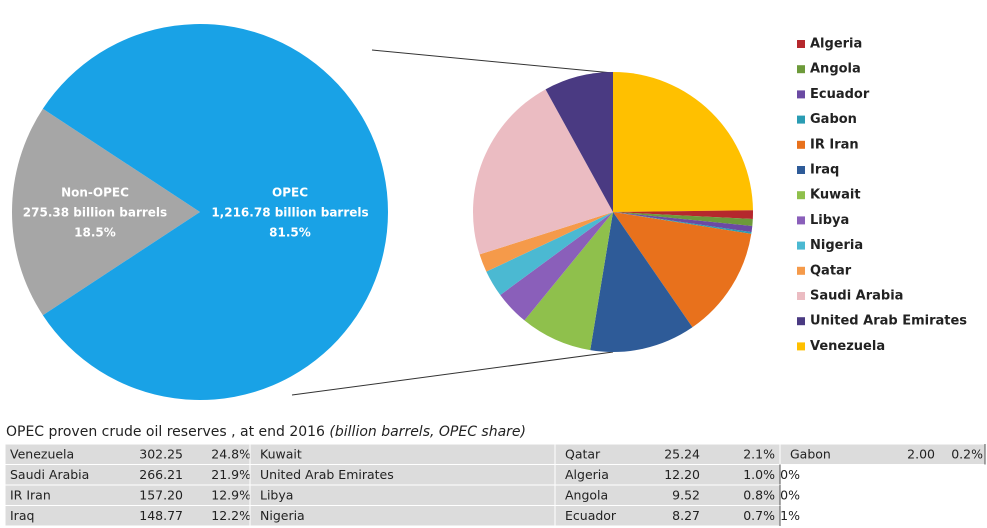 This screenshot has width=987, height=528. What do you see at coordinates (276, 495) in the screenshot?
I see `country-cell: Libya` at bounding box center [276, 495].